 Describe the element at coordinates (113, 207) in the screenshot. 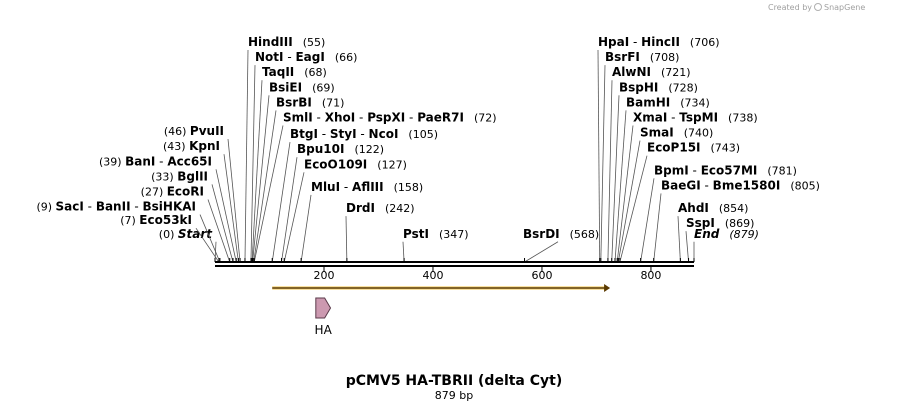

I see `enzyme-name: BanII` at that location.